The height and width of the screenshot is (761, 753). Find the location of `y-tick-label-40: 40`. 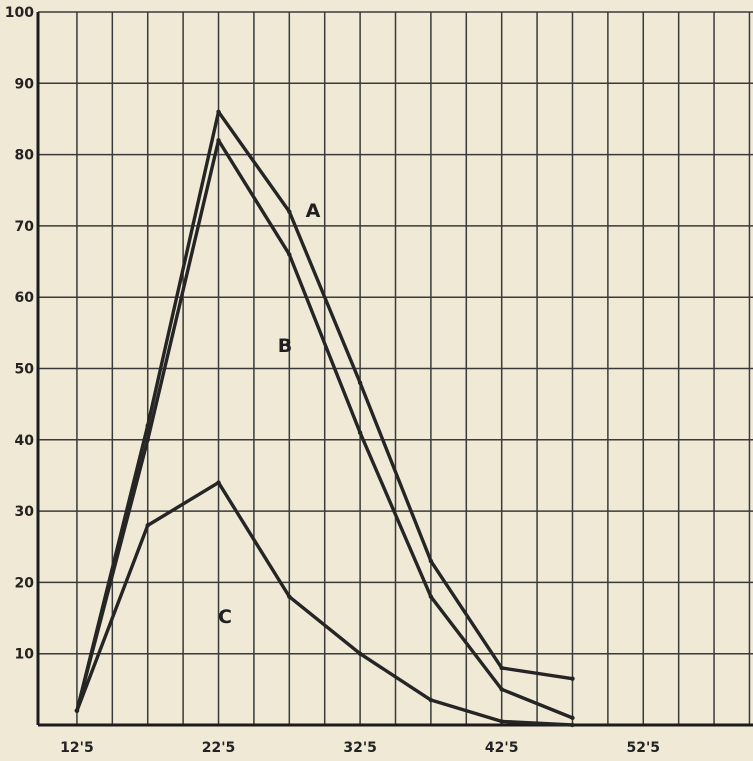

y-tick-label-40: 40 is located at coordinates (25, 441).